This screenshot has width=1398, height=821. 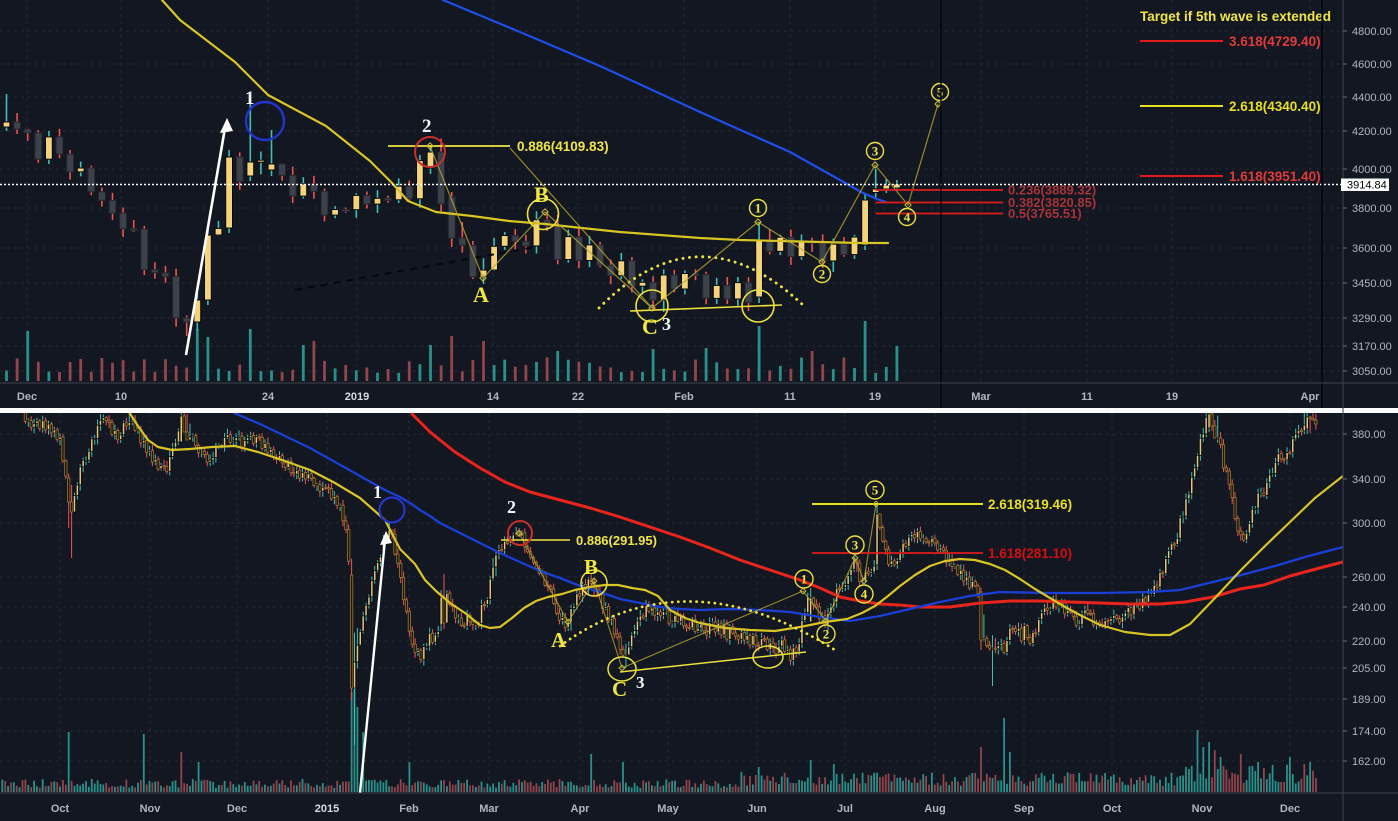 I want to click on svg-text: 260.00, so click(x=1369, y=578).